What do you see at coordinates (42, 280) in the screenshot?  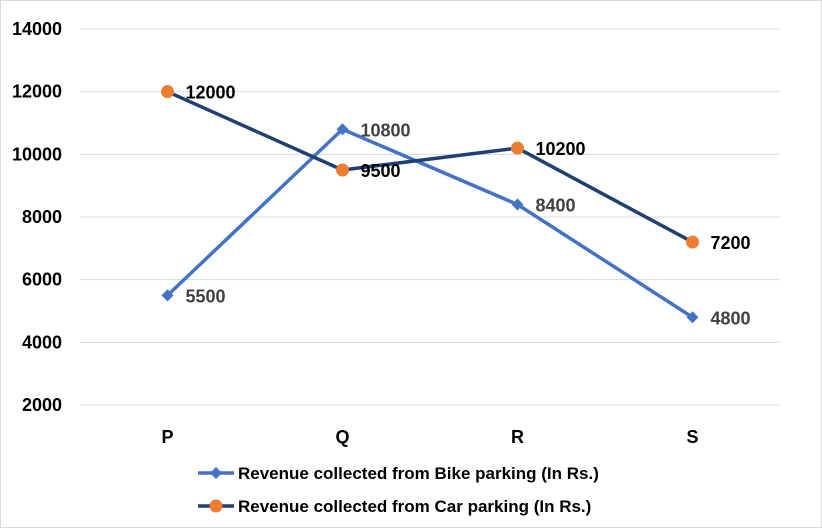 I see `y-tick-label: 6000` at bounding box center [42, 280].